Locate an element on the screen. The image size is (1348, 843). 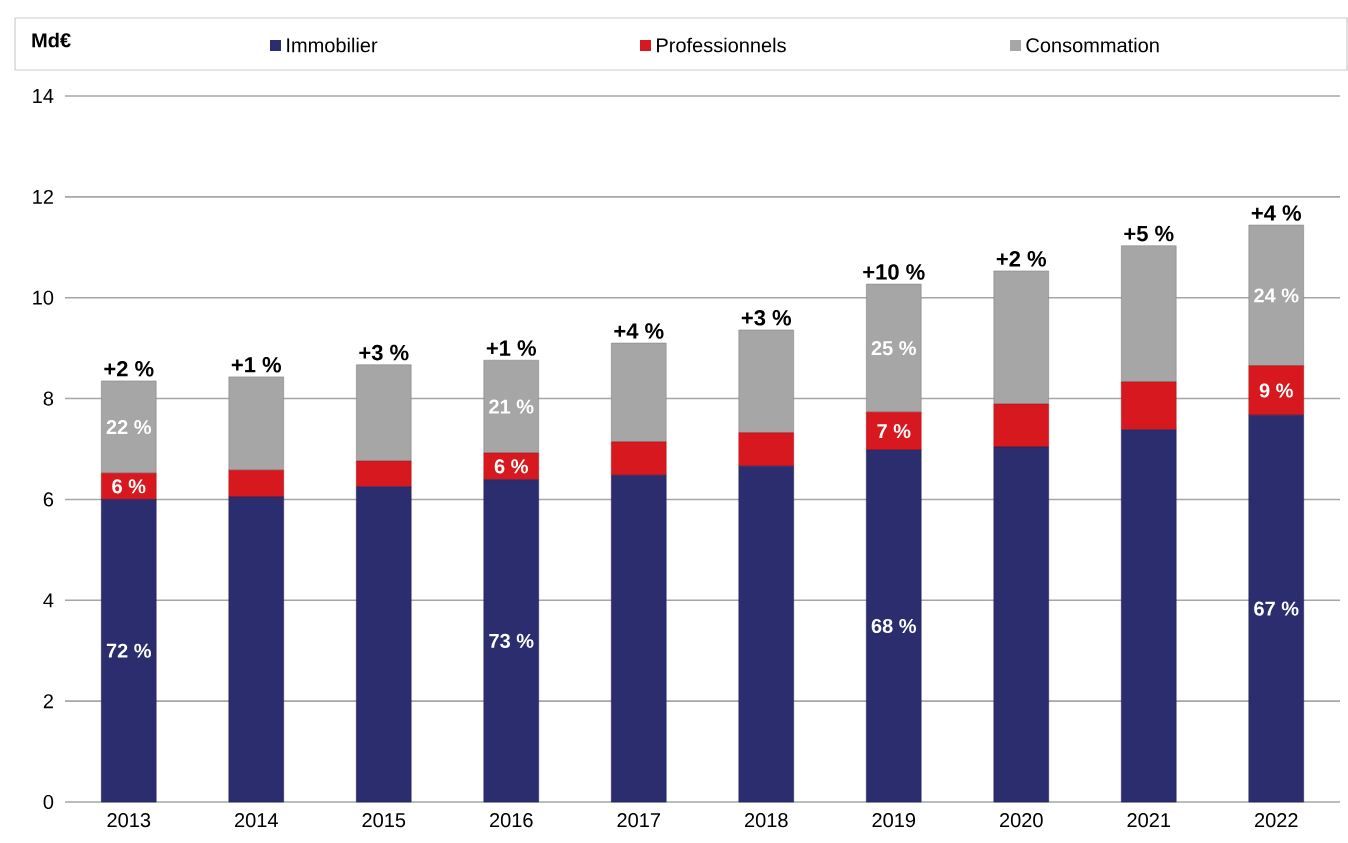
x-tick-label: 2018 is located at coordinates (766, 820).